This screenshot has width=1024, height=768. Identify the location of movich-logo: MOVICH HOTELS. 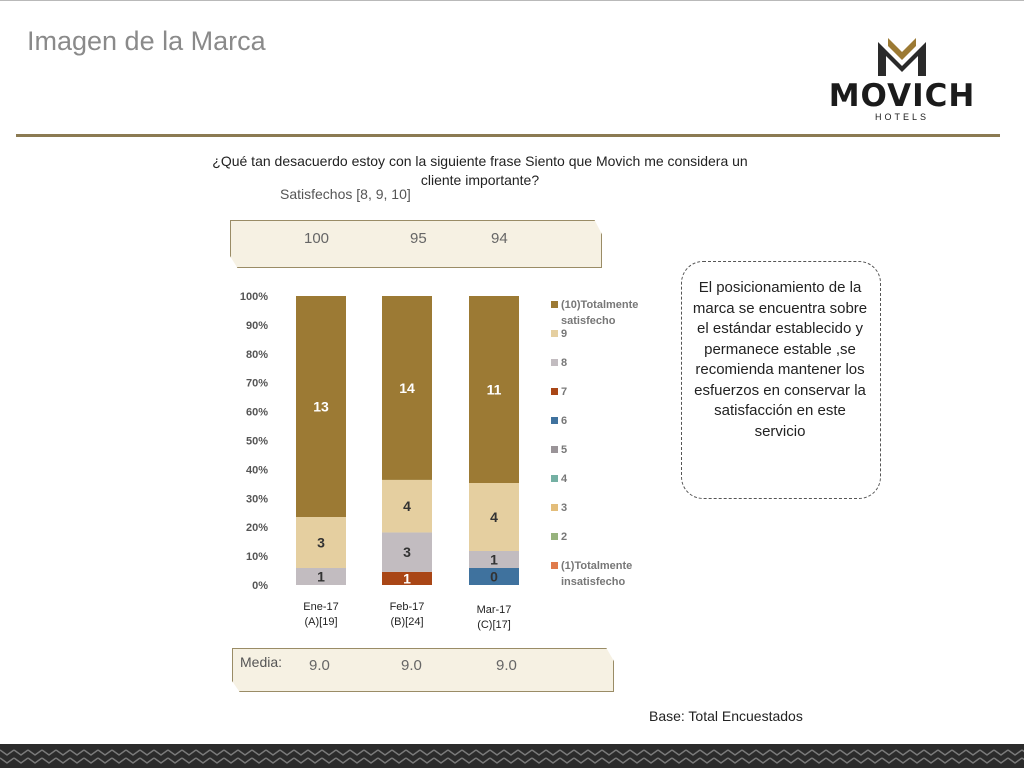
(902, 81).